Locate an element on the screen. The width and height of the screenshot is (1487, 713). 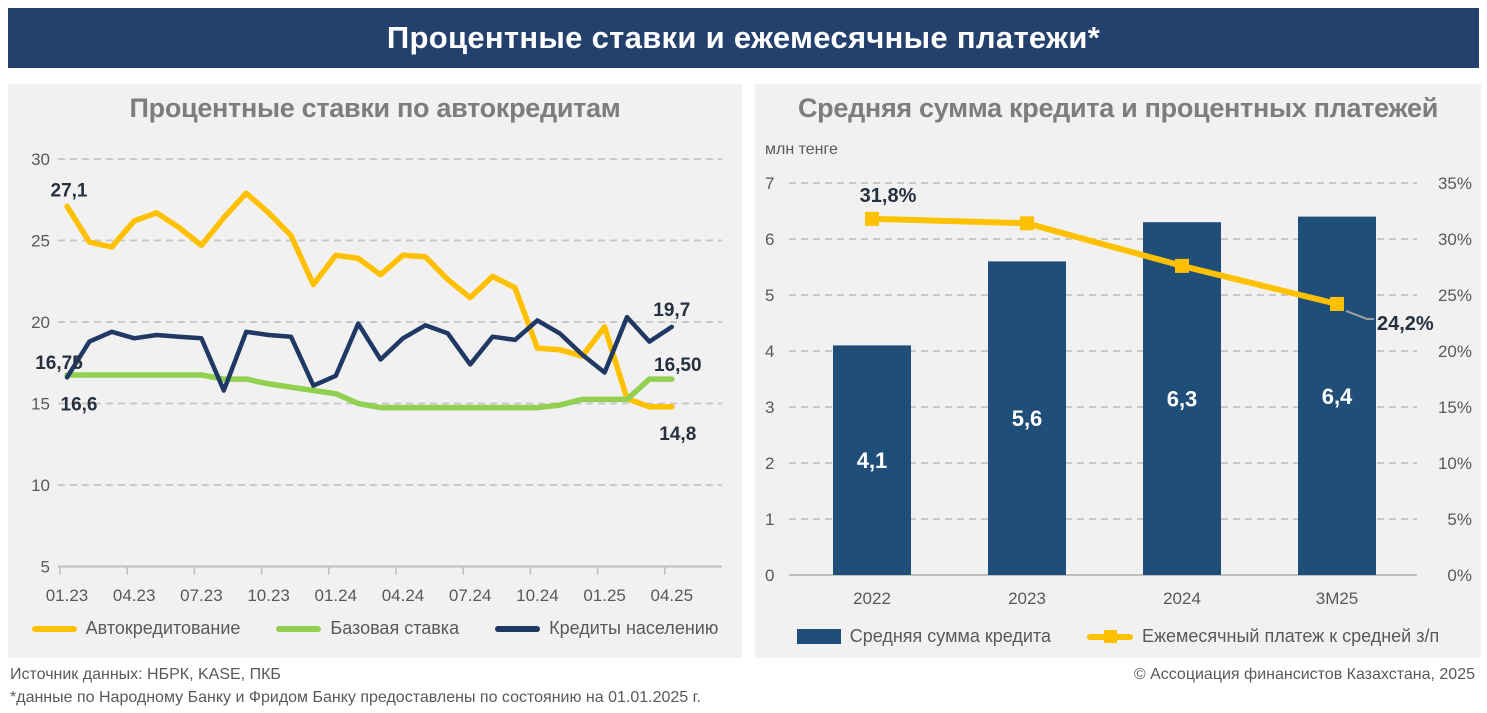
household-loans-line-swatch is located at coordinates (518, 628).